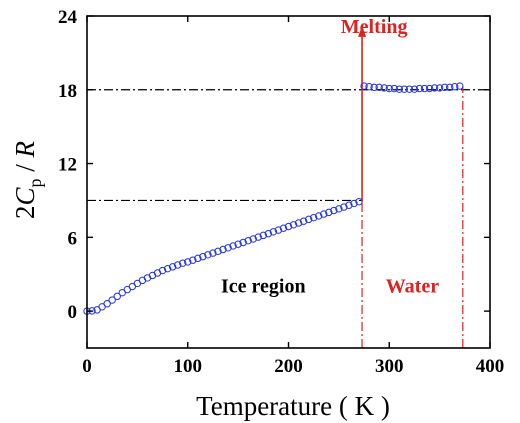 The width and height of the screenshot is (520, 423). I want to click on x-tick-label: 300, so click(389, 366).